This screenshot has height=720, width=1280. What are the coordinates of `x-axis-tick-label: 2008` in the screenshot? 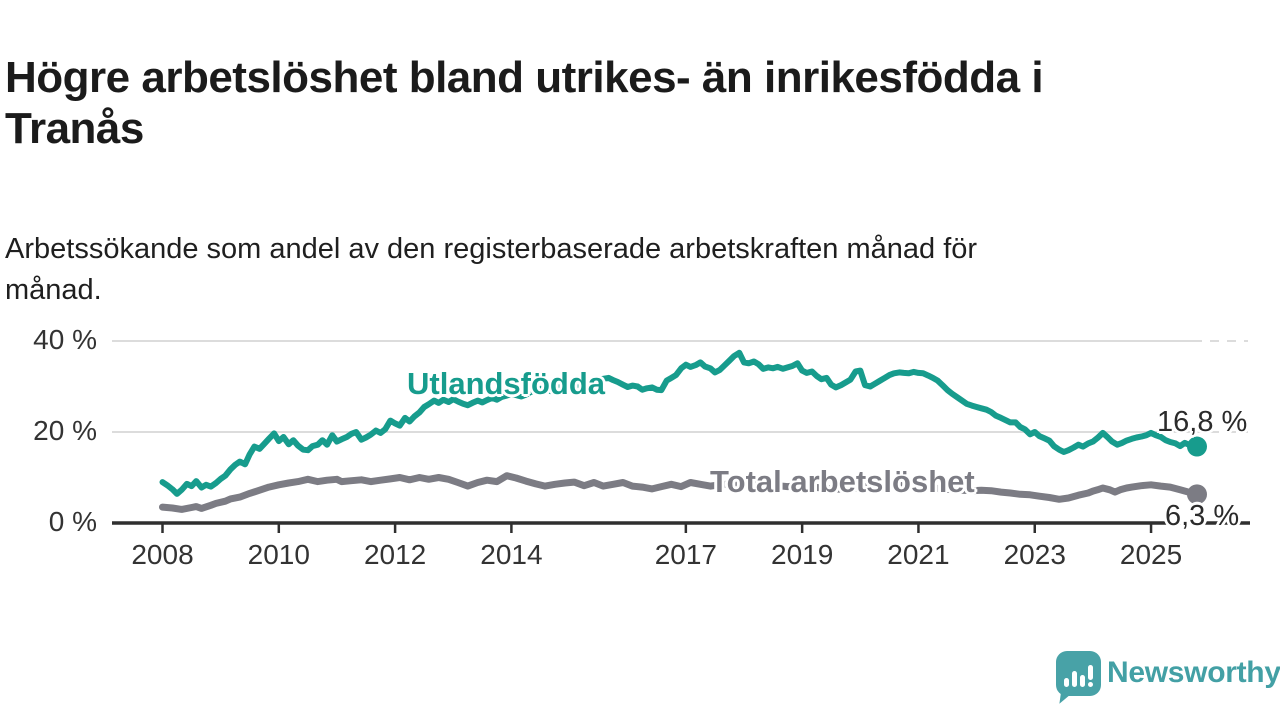 It's located at (162, 554).